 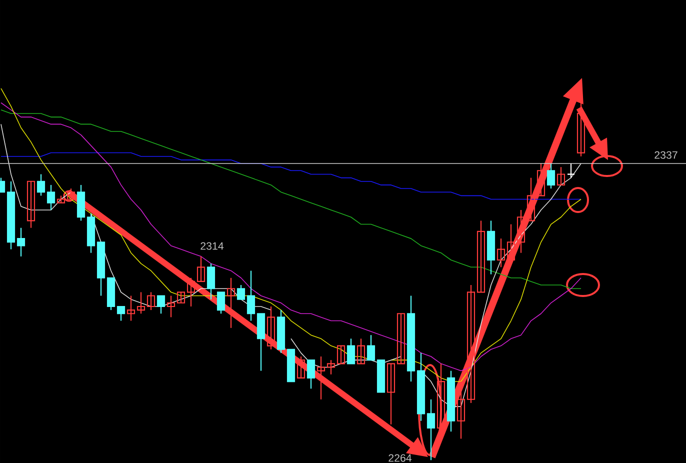 What do you see at coordinates (666, 155) in the screenshot?
I see `text: 2337` at bounding box center [666, 155].